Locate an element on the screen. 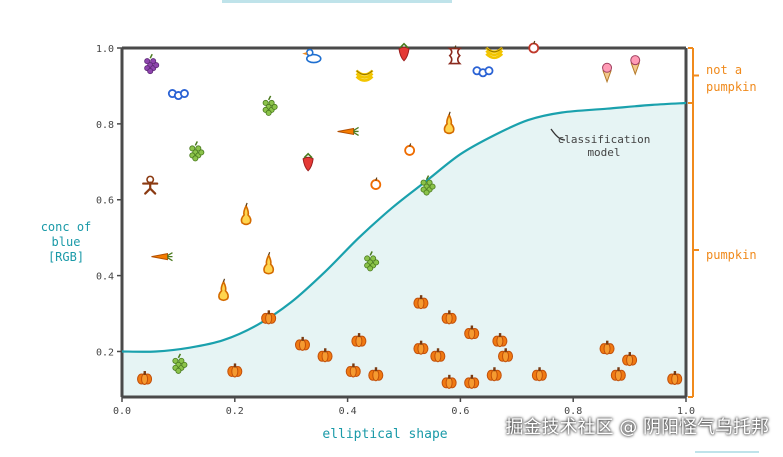 This screenshot has width=783, height=457. strawberry-icon is located at coordinates (404, 52).